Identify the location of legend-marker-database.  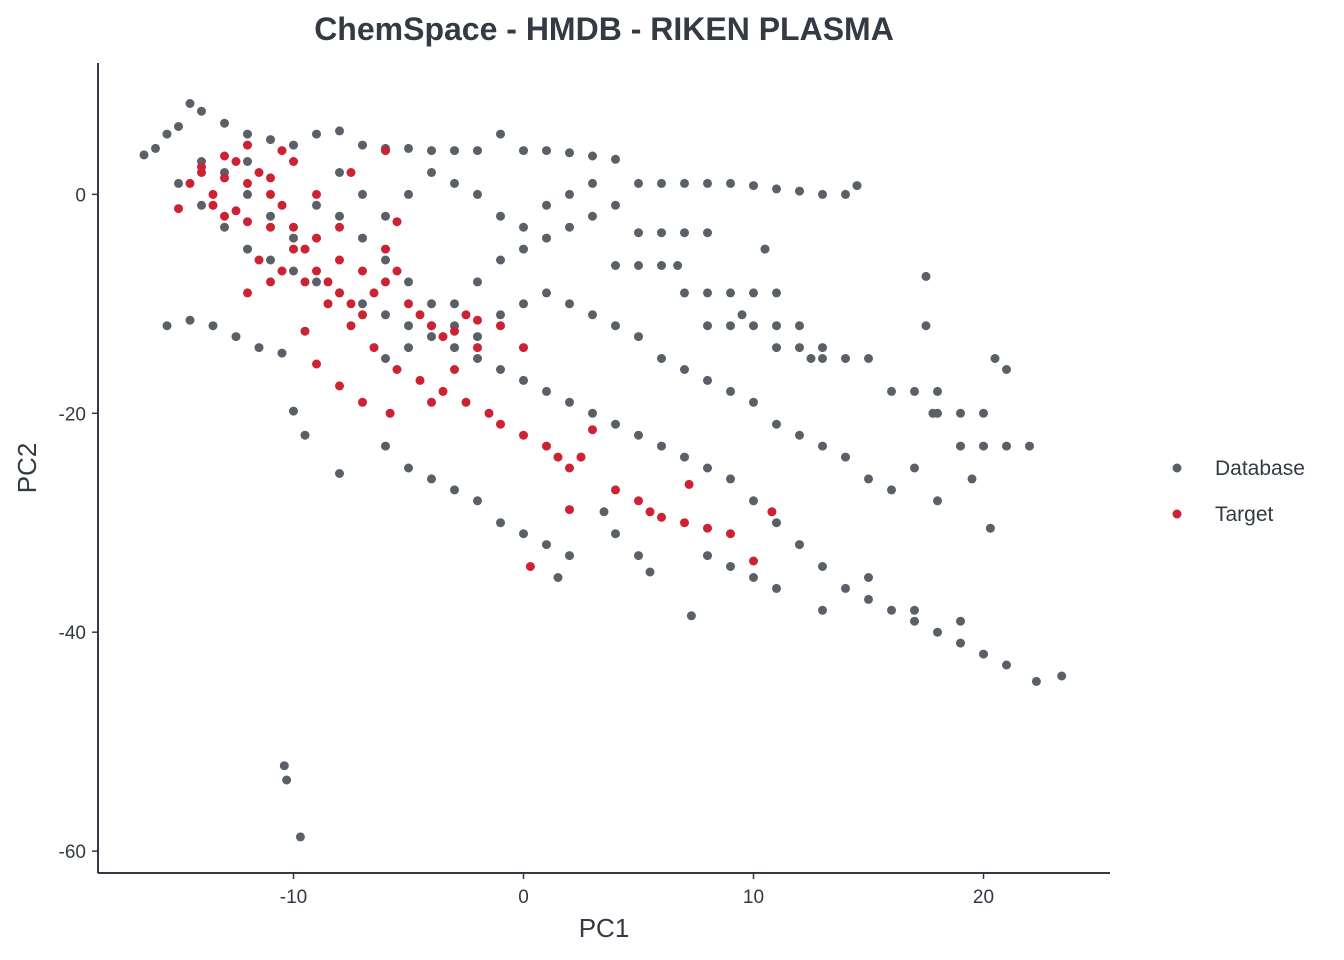
(1177, 468).